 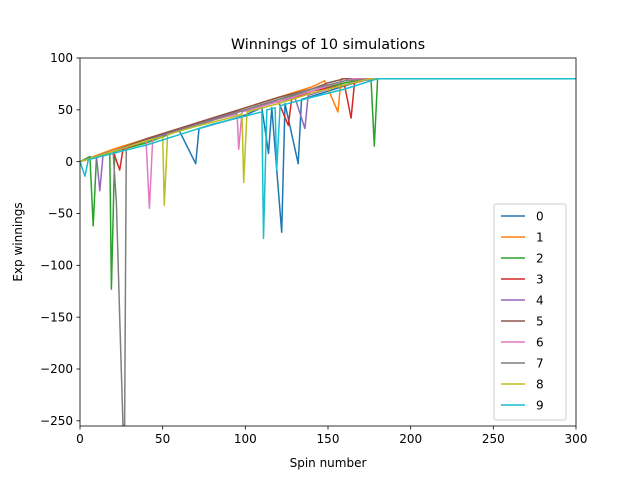 I want to click on x-tick-label: 100, so click(x=245, y=439).